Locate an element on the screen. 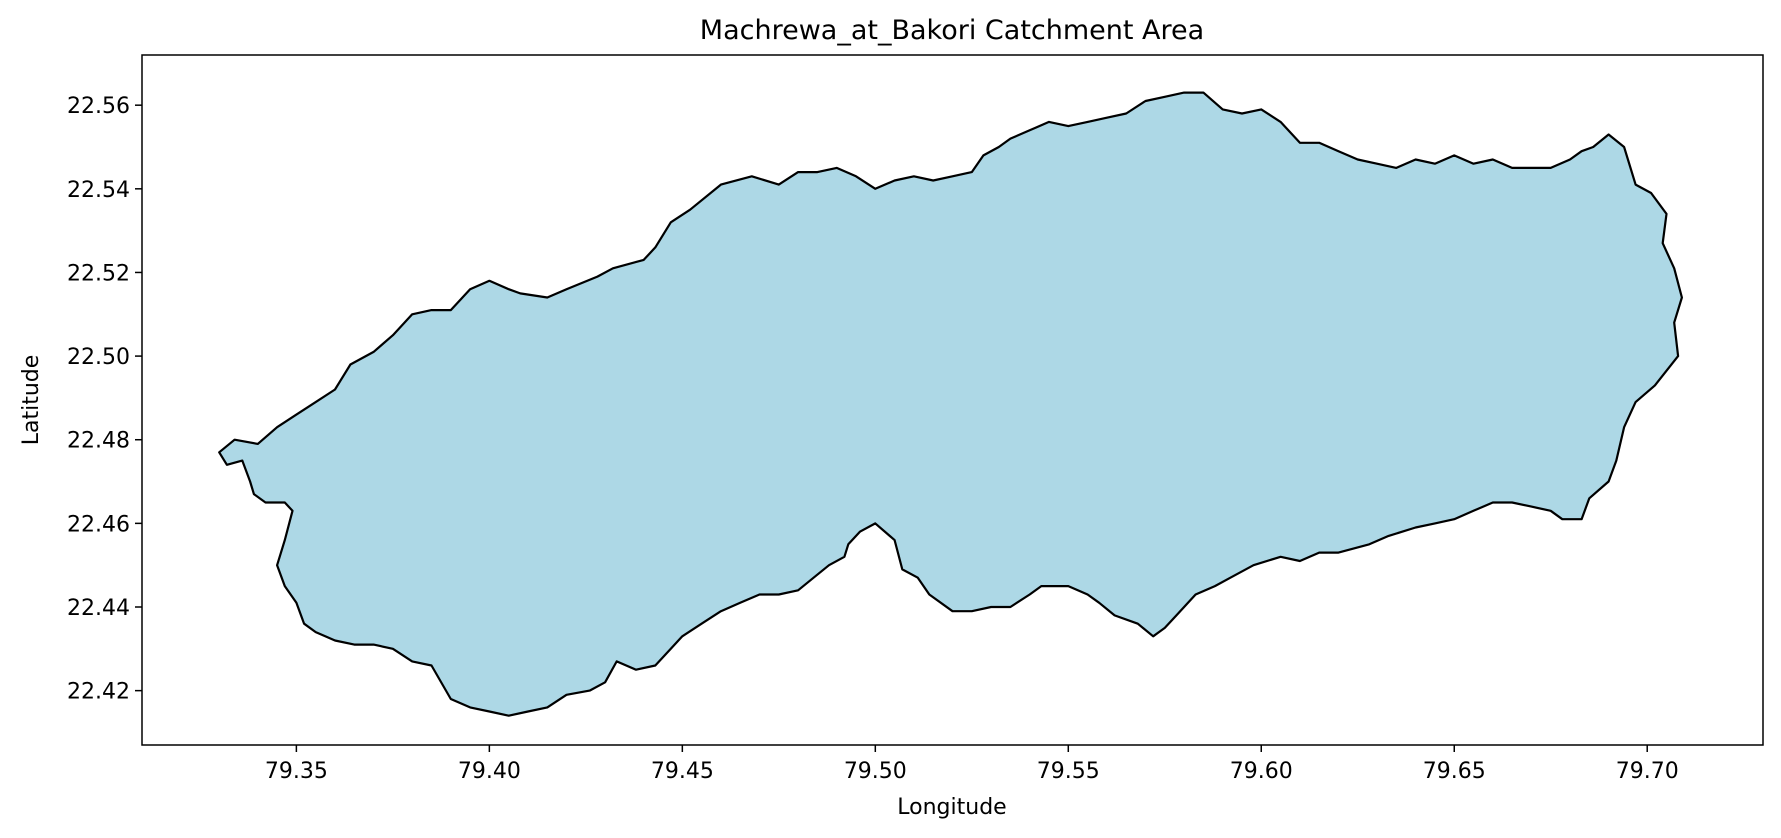 The image size is (1781, 838). y-tick-label: 22.48 is located at coordinates (98, 441).